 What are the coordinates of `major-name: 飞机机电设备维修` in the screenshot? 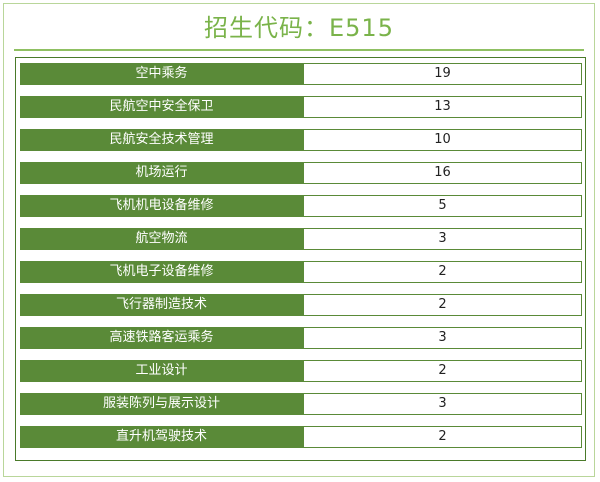 It's located at (161, 206).